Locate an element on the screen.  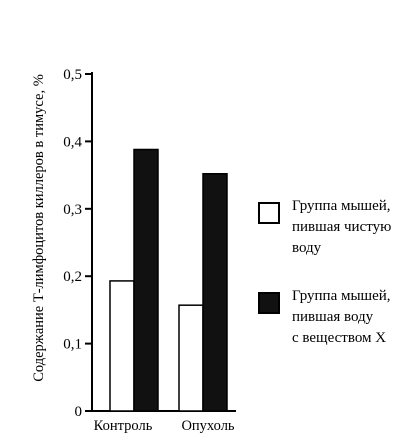
x-category-label: Контроль is located at coordinates (123, 426).